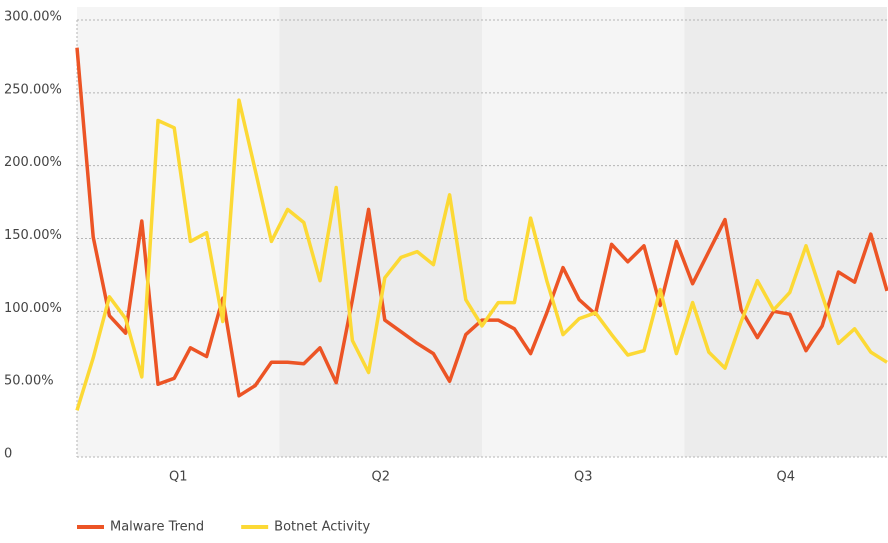 The width and height of the screenshot is (888, 543). What do you see at coordinates (33, 17) in the screenshot?
I see `y-tick-label: 300.00%` at bounding box center [33, 17].